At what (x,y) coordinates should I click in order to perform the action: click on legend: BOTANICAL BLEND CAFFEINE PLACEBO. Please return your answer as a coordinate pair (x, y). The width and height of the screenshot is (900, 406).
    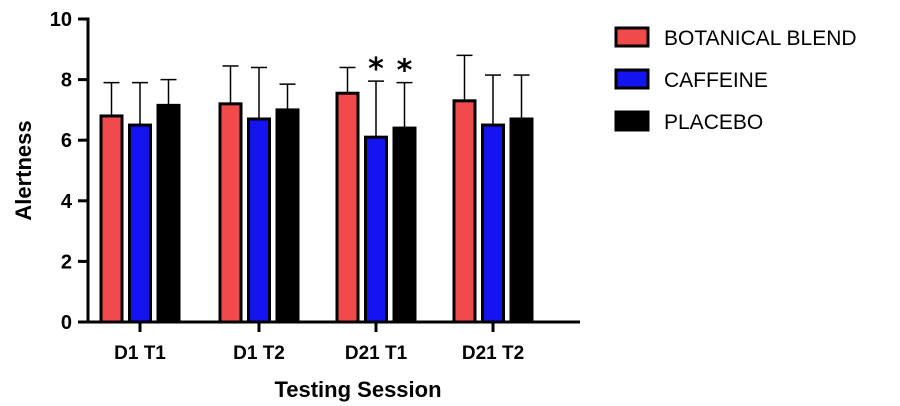
    Looking at the image, I should click on (735, 80).